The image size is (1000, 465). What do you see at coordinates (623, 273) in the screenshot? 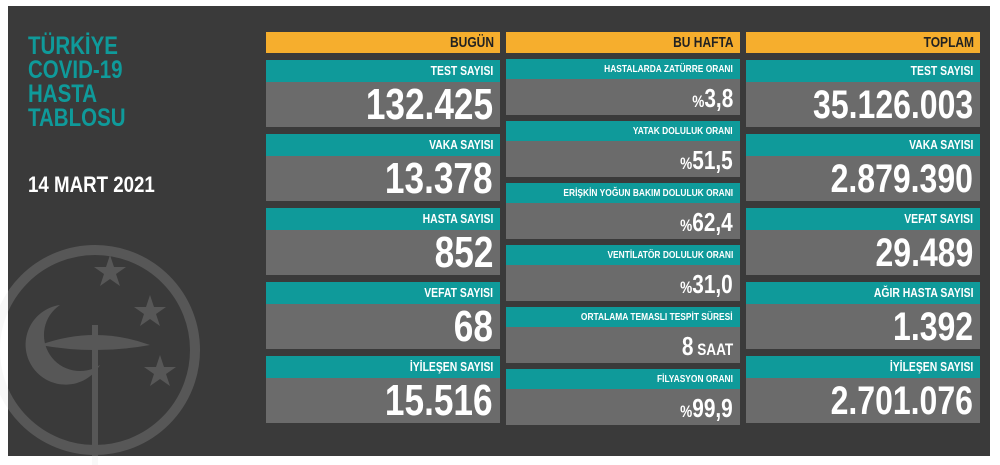
I see `stat-card: VENTİLATÖR DOLULUK ORANI %31,0` at bounding box center [623, 273].